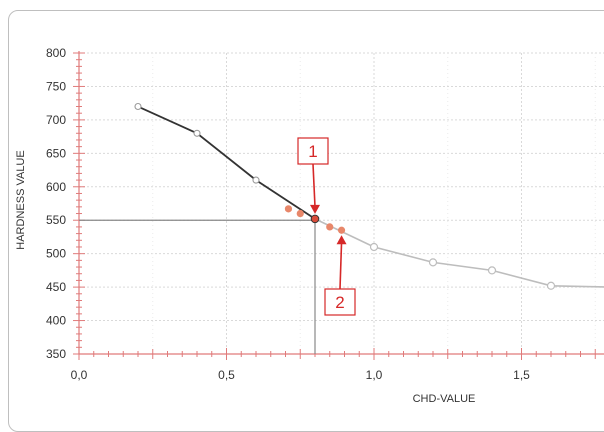 The image size is (604, 432). I want to click on y-tick-label: 700, so click(56, 120).